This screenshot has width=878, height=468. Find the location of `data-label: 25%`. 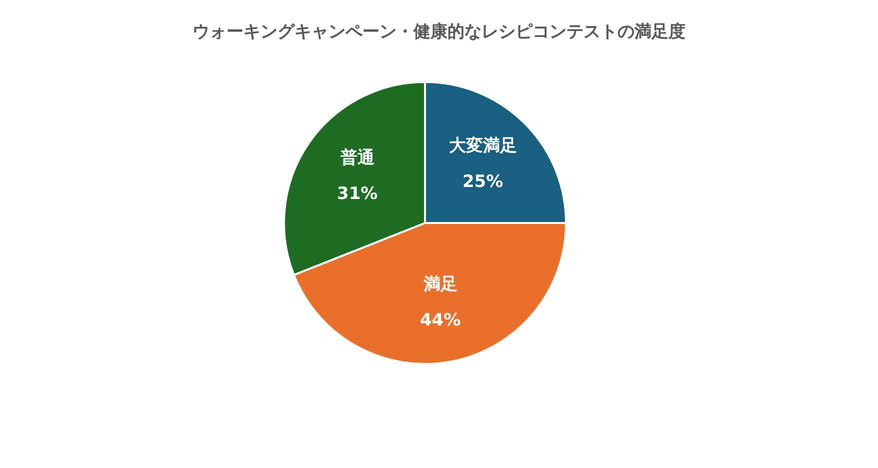

data-label: 25% is located at coordinates (483, 182).